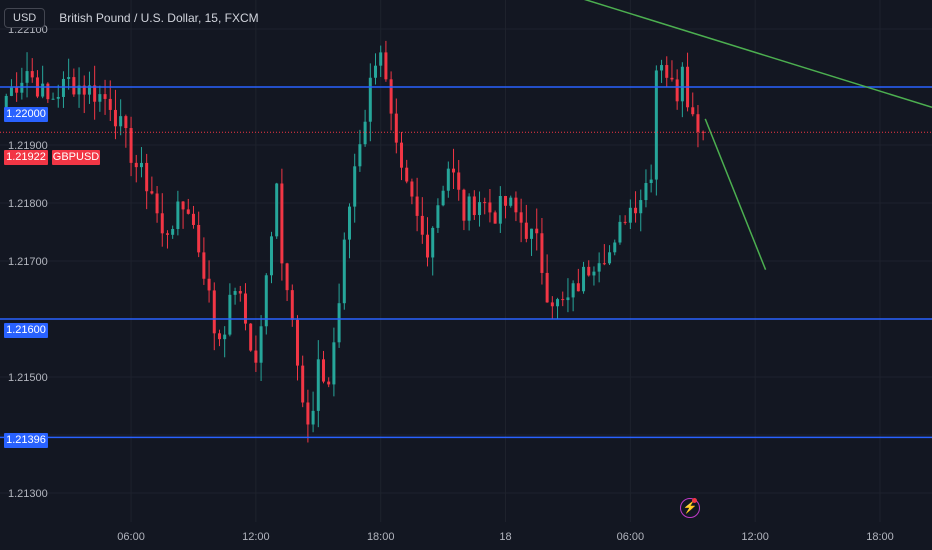  What do you see at coordinates (28, 494) in the screenshot?
I see `price-tick-label: 1.21300` at bounding box center [28, 494].